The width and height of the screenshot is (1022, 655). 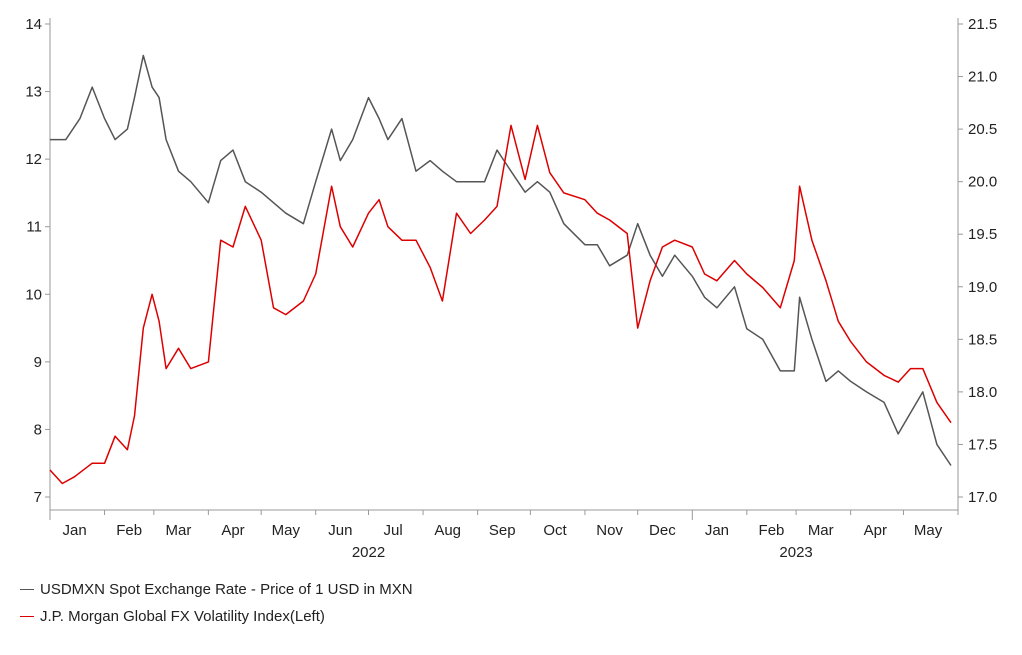 What do you see at coordinates (982, 497) in the screenshot?
I see `right-axis-tick-label: 17.0` at bounding box center [982, 497].